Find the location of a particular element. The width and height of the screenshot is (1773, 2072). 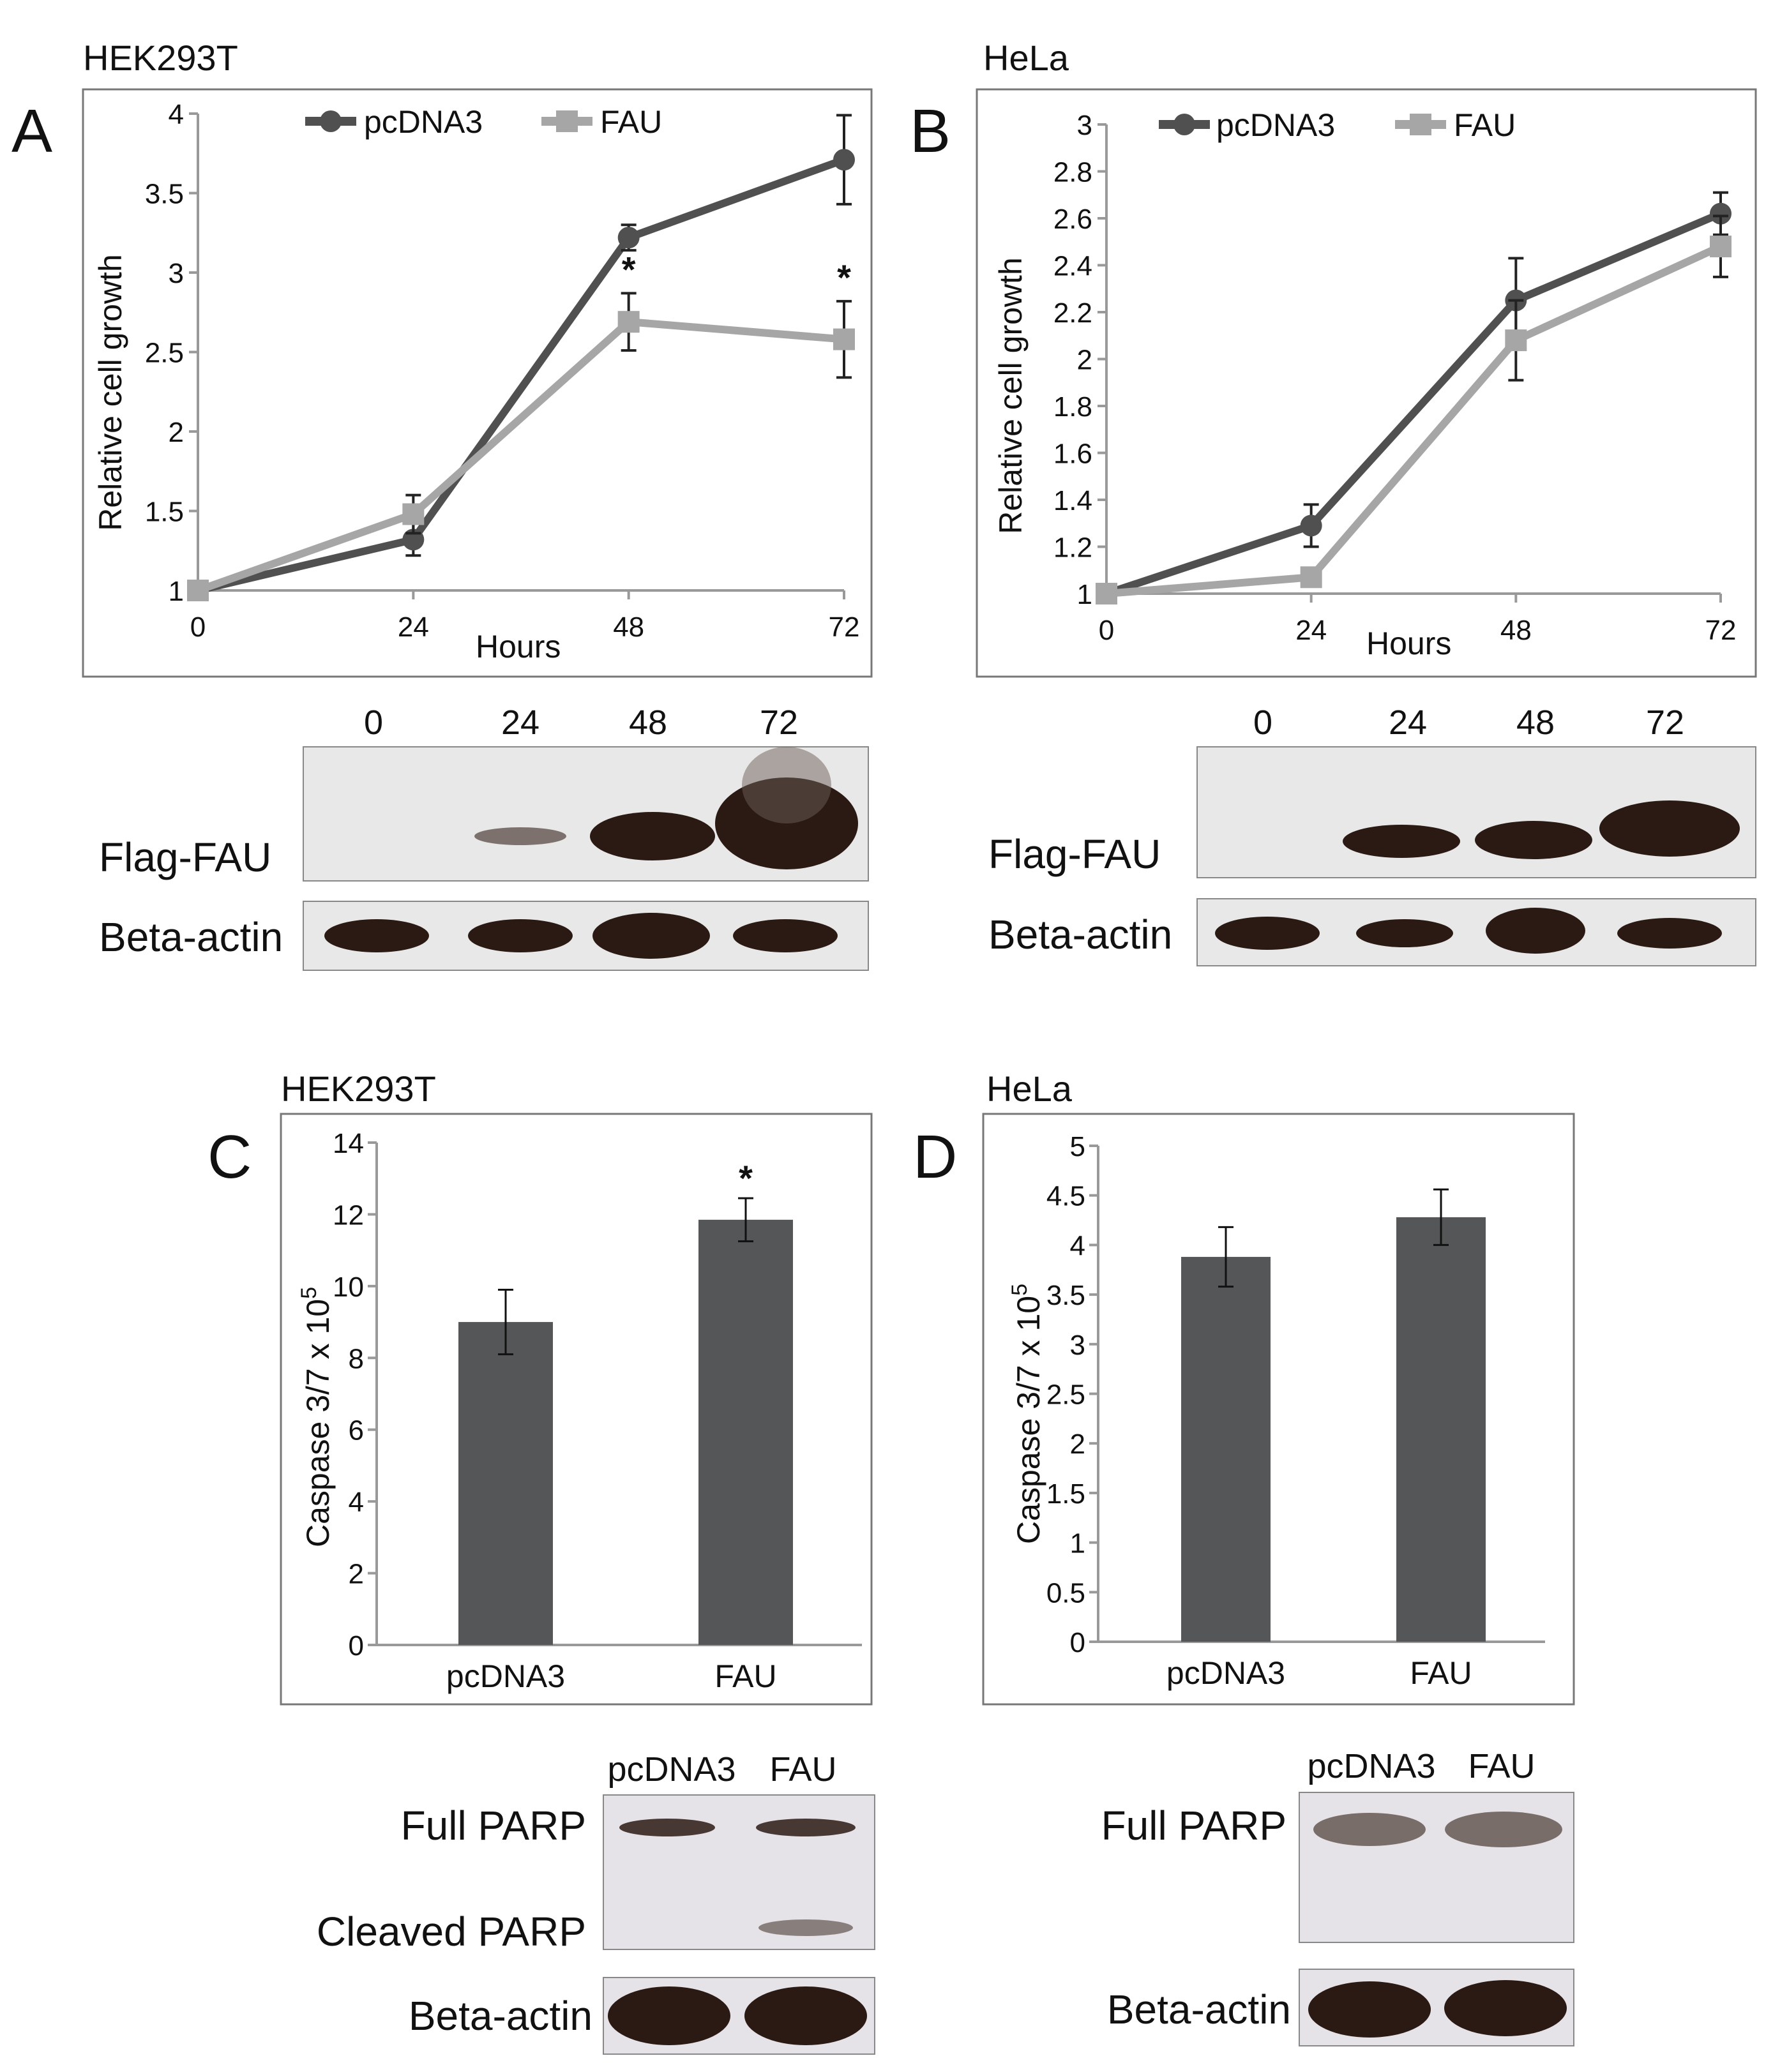

panel-b-letter: B is located at coordinates (930, 131).